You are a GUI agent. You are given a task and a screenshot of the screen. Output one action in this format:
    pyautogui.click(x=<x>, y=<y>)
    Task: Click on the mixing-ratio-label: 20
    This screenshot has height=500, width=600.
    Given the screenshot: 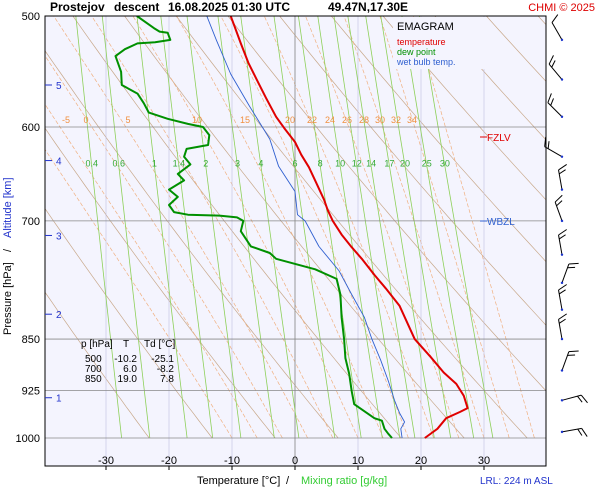 What is the action you would take?
    pyautogui.click(x=405, y=163)
    